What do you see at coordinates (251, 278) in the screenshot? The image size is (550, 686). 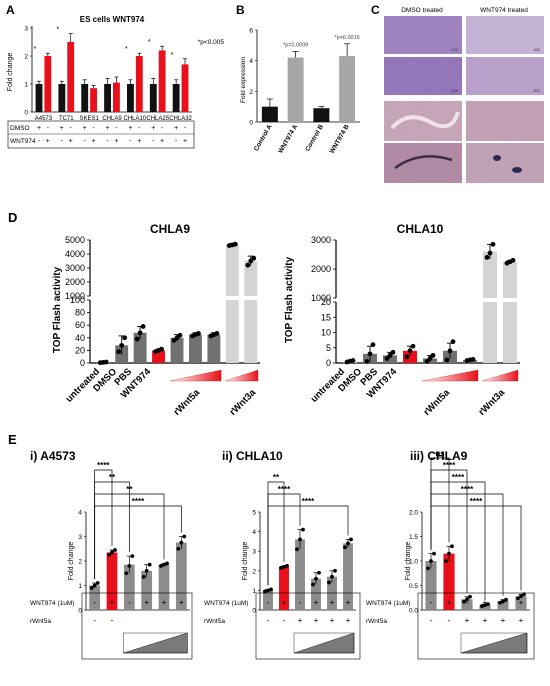 I see `panel-d-chla9-bar-upper` at bounding box center [251, 278].